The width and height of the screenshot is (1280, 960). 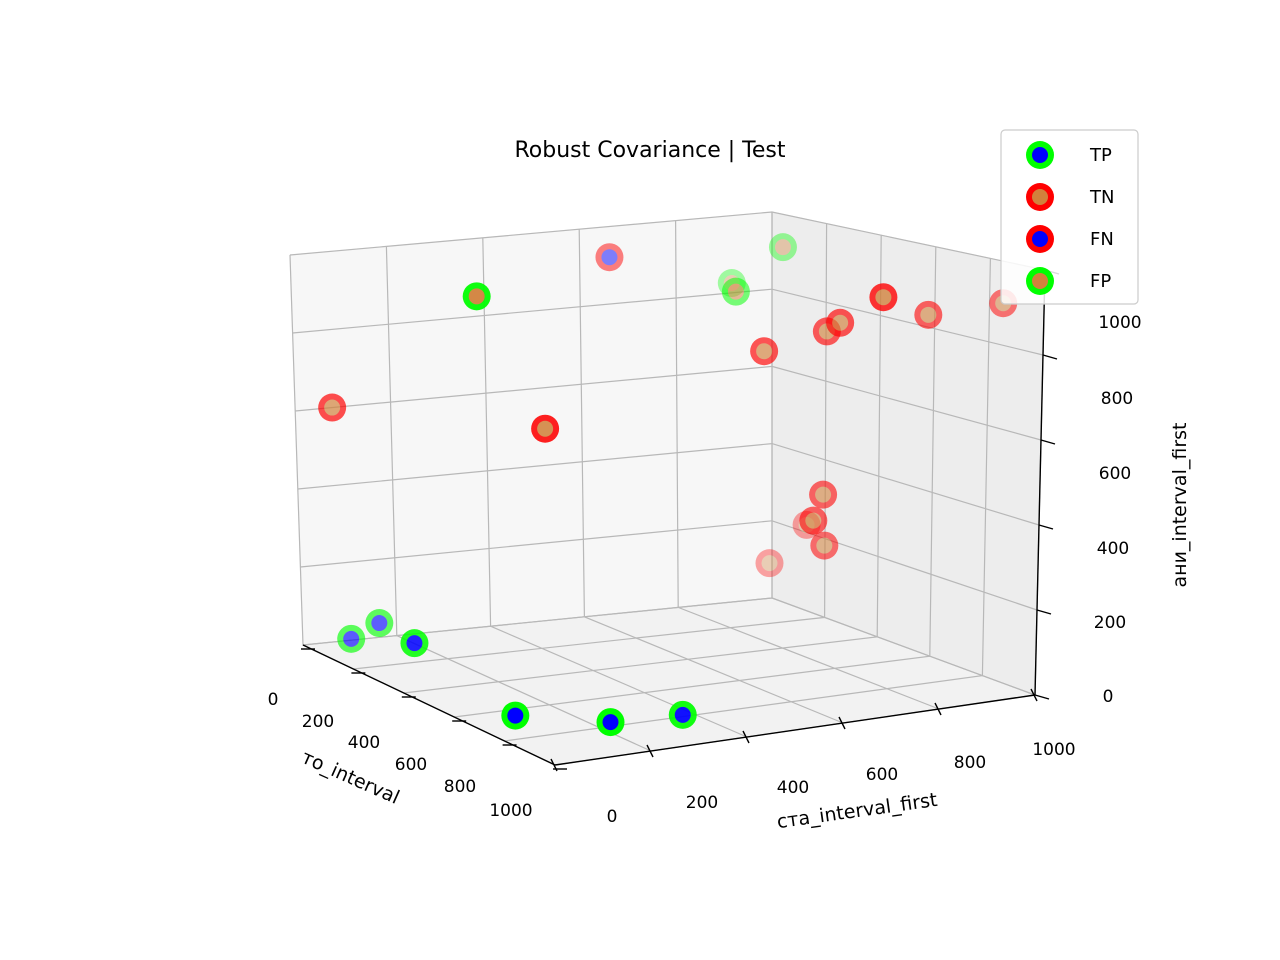 I want to click on y-tick-labels: 0 200 400 600 800 1000, so click(x=841, y=783).